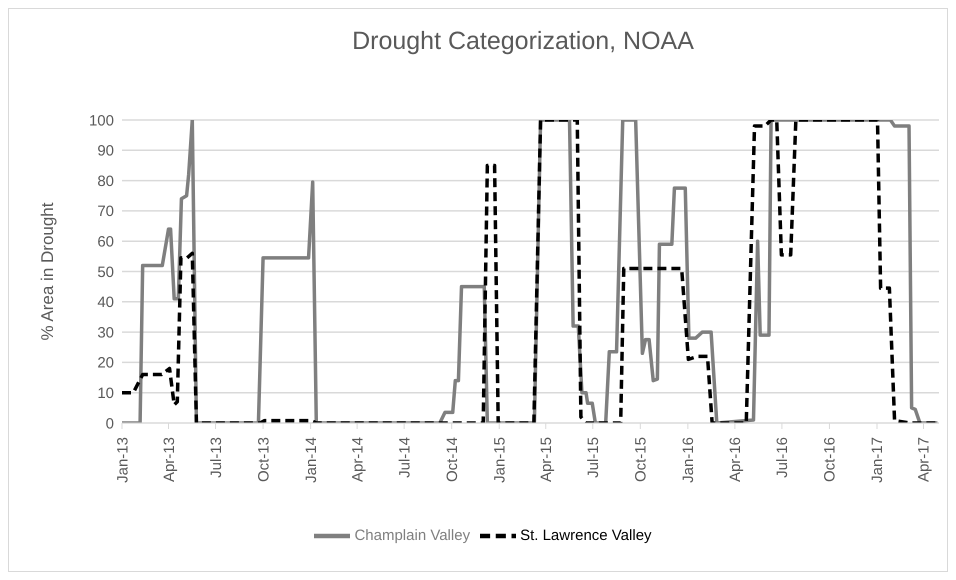 This screenshot has height=580, width=956. What do you see at coordinates (689, 460) in the screenshot?
I see `x-tick-label: Jan-16` at bounding box center [689, 460].